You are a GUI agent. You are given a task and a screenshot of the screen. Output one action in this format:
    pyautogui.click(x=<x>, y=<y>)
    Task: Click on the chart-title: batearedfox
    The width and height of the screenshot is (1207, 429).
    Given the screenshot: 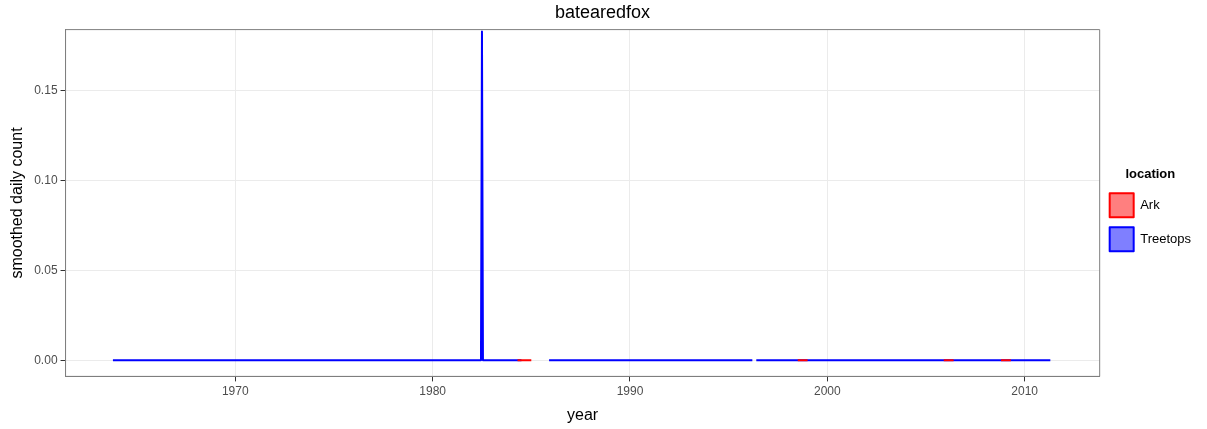 What is the action you would take?
    pyautogui.click(x=602, y=11)
    